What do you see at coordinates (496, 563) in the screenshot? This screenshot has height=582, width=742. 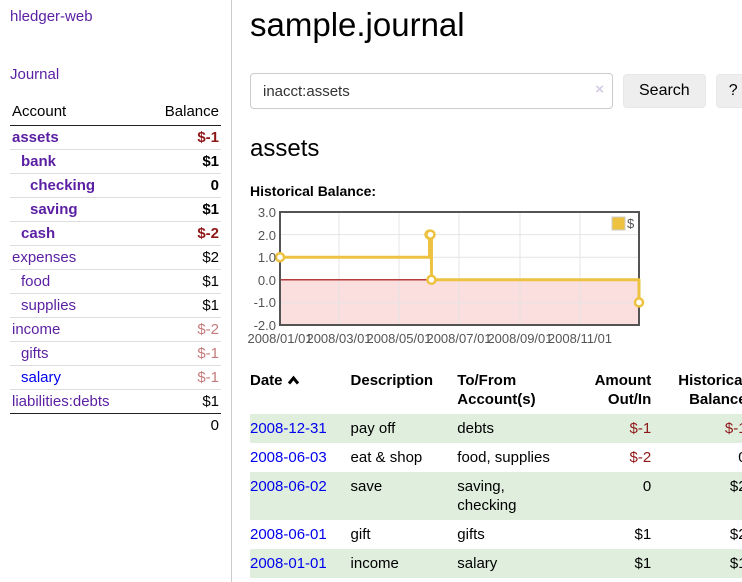 I see `transaction-row: 2008-01-01 income salary $1 $1` at bounding box center [496, 563].